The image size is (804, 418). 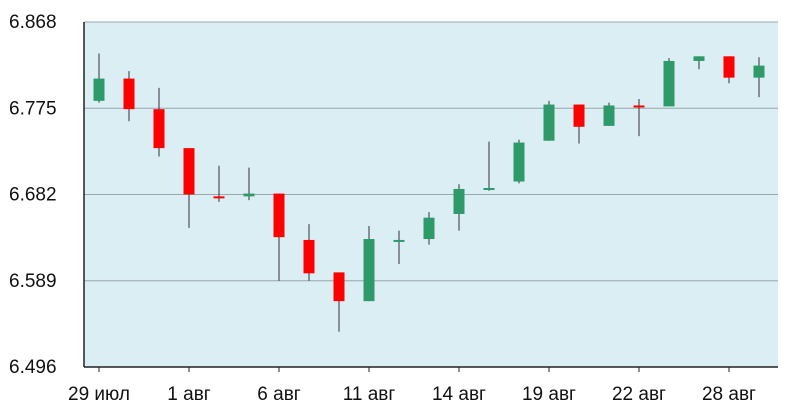 What do you see at coordinates (729, 394) in the screenshot?
I see `x-tick-label: 28 авг` at bounding box center [729, 394].